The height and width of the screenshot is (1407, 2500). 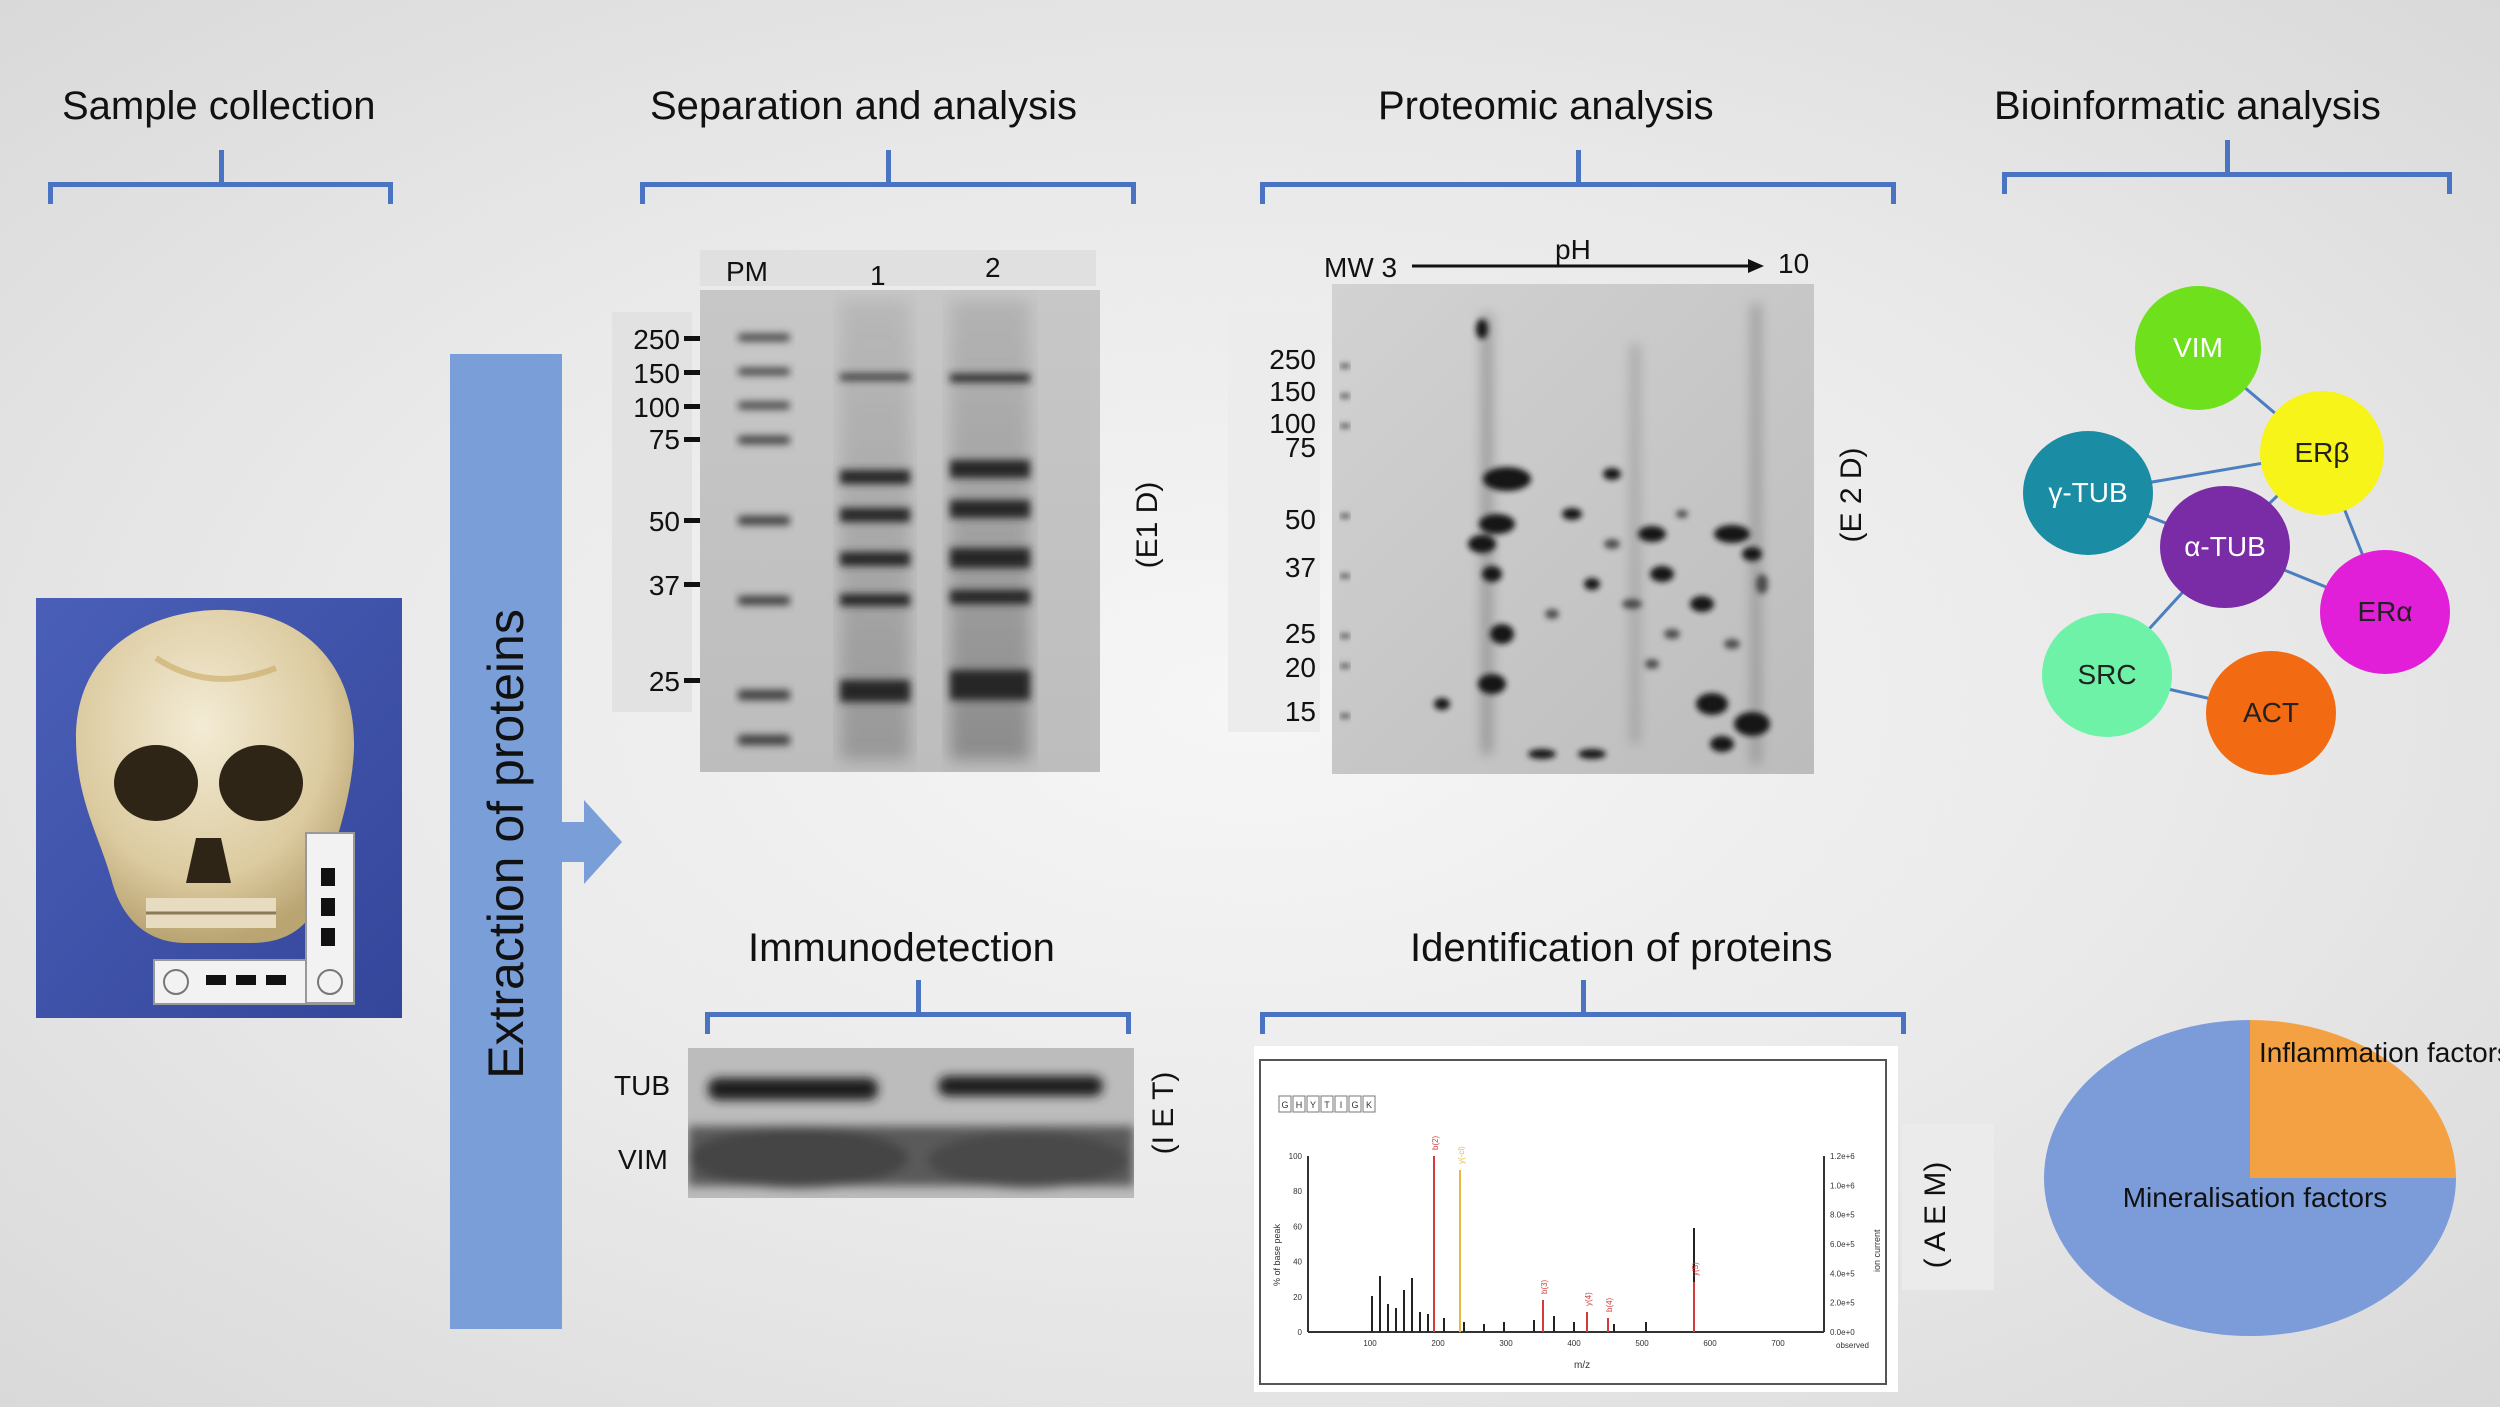 What do you see at coordinates (1588, 266) in the screenshot?
I see `gel2d-ph-arrow` at bounding box center [1588, 266].